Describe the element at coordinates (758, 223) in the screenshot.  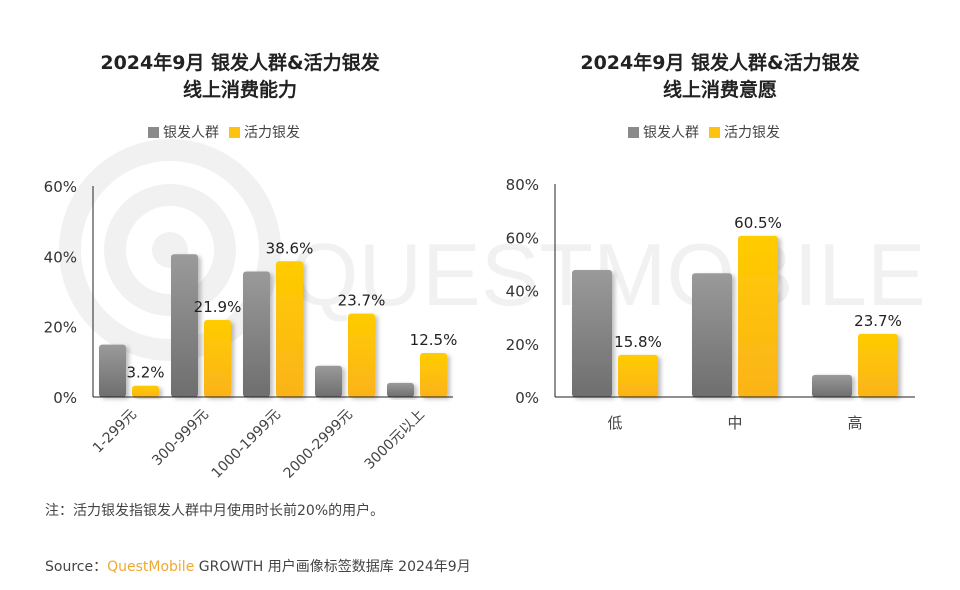
I see `data-label: 60.5%` at that location.